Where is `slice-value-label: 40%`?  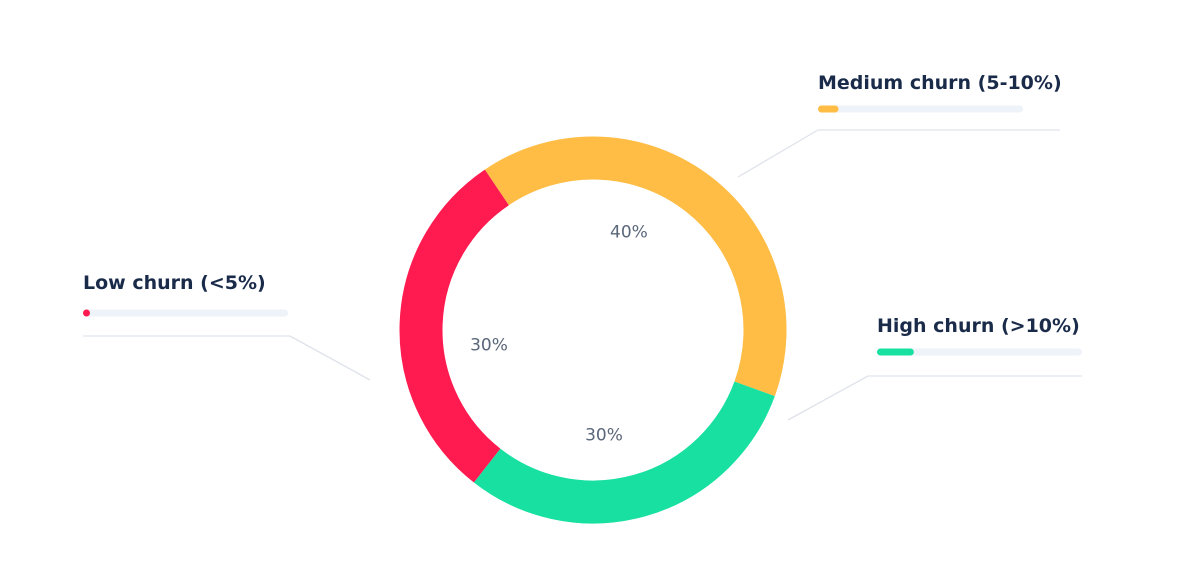 slice-value-label: 40% is located at coordinates (629, 232).